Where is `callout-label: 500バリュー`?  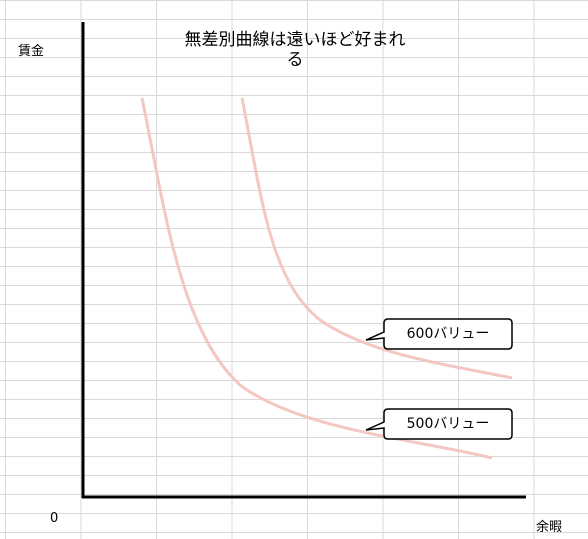 callout-label: 500バリュー is located at coordinates (448, 424).